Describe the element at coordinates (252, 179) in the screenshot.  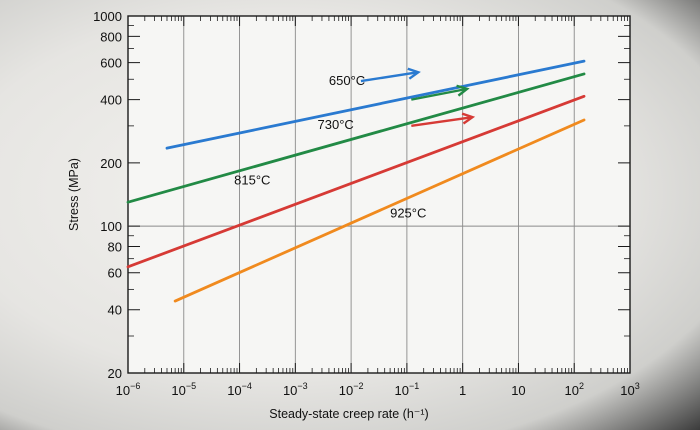
I see `series-label: 815°C` at that location.